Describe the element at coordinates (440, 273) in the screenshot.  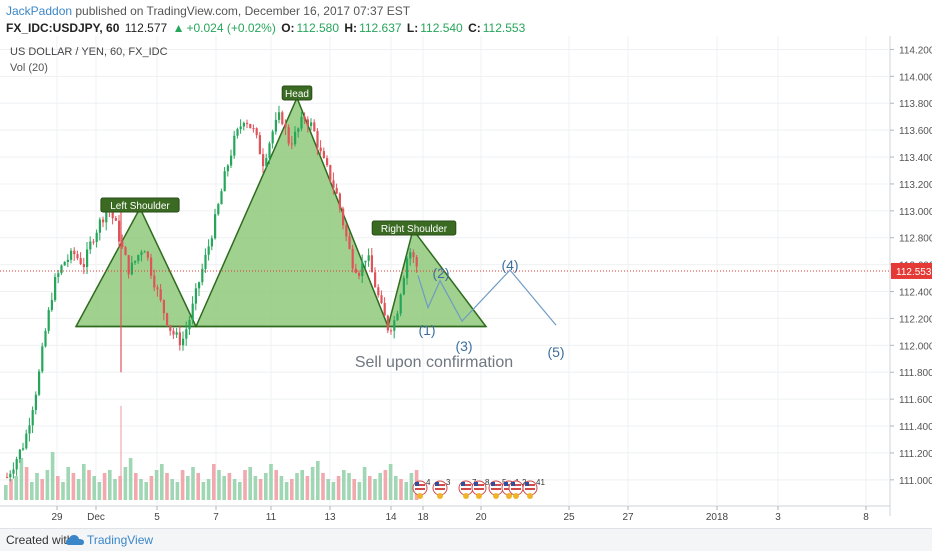
I see `wave-label: (2)` at that location.